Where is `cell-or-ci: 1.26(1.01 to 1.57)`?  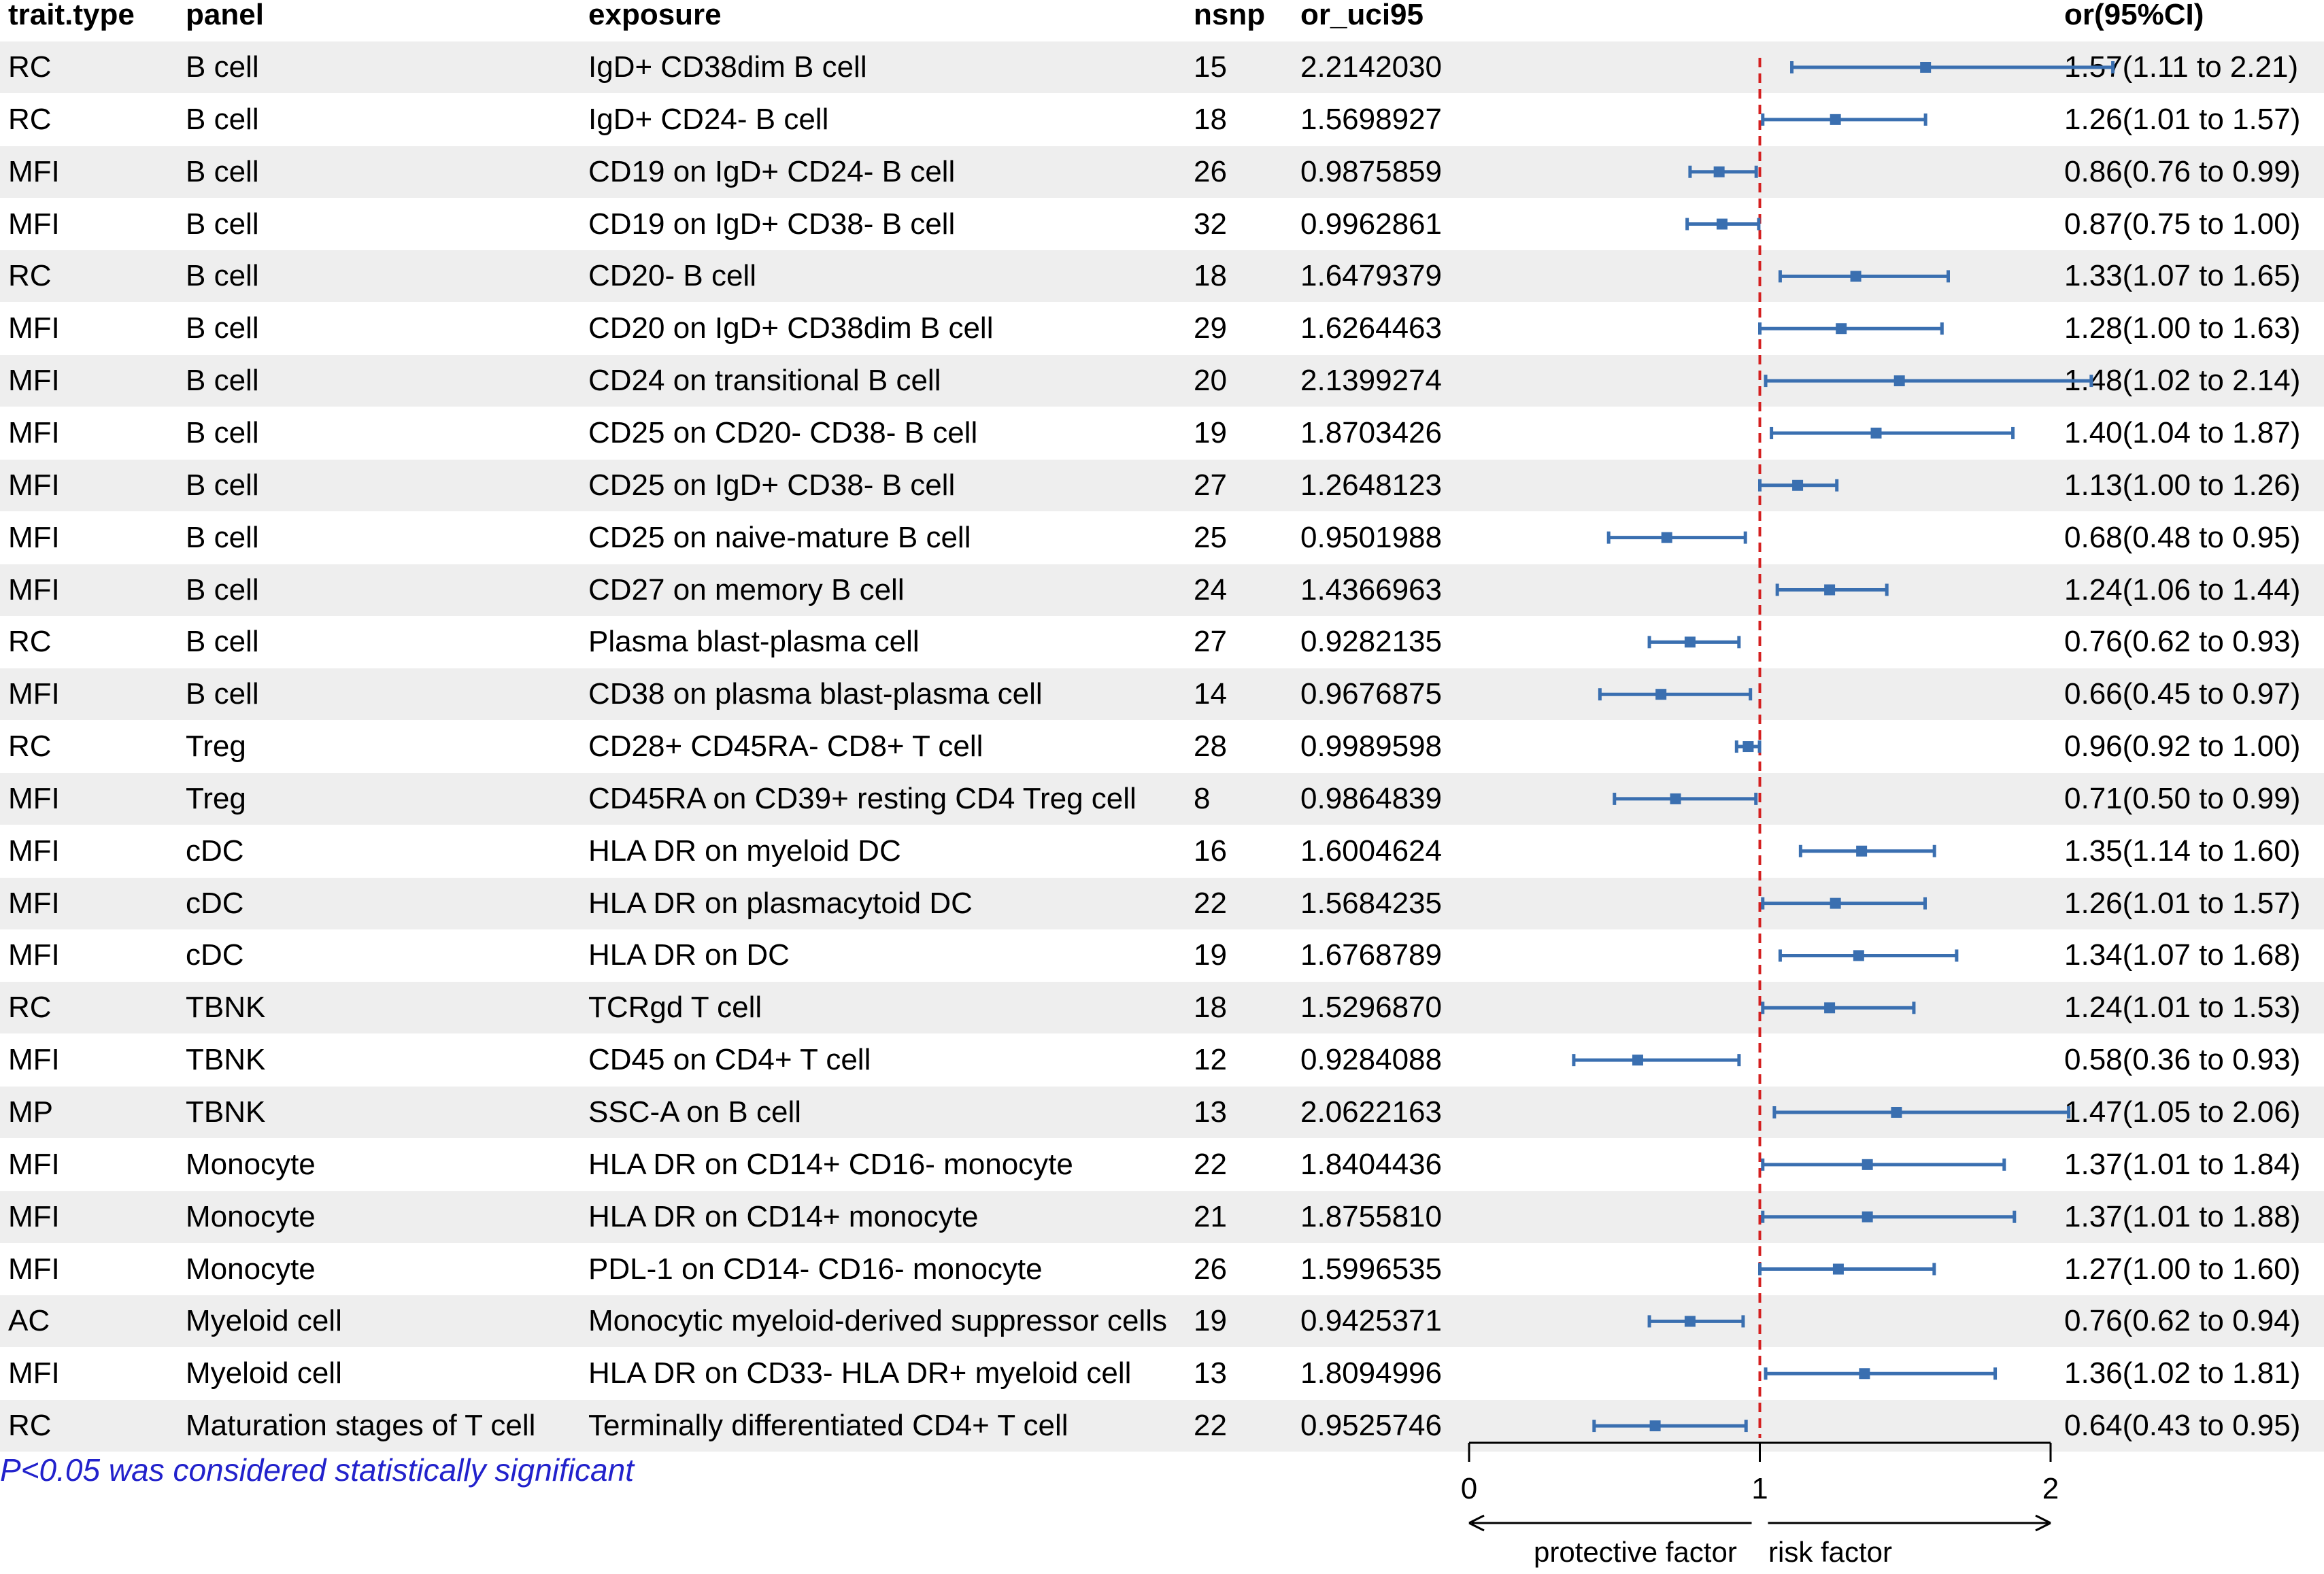 cell-or-ci: 1.26(1.01 to 1.57) is located at coordinates (2182, 903).